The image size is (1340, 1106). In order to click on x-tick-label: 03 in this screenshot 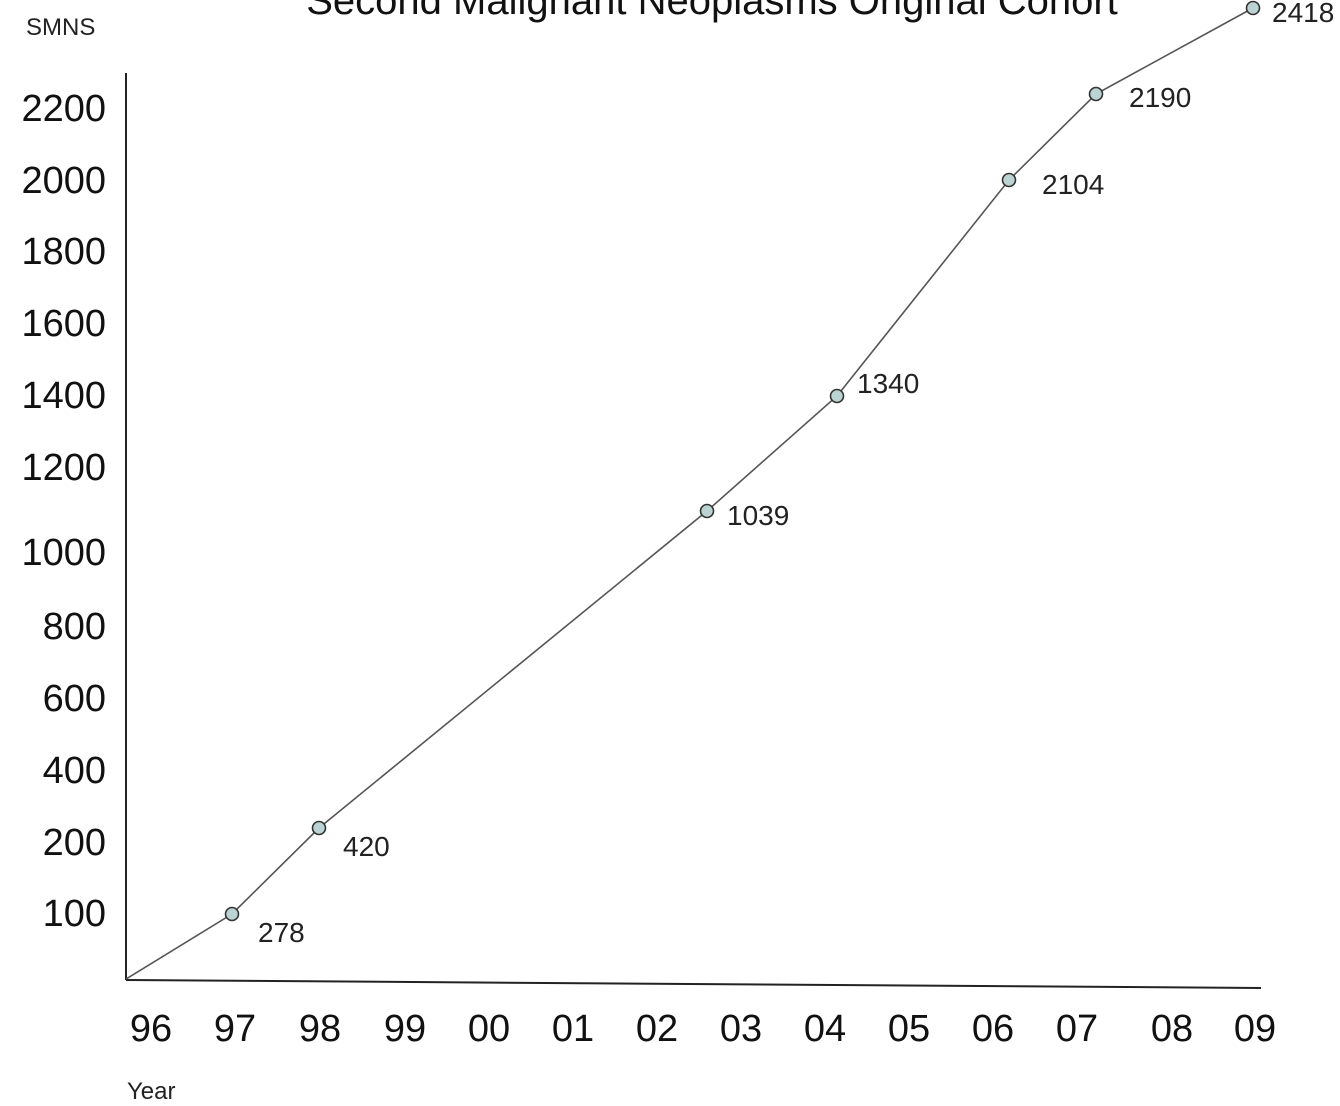, I will do `click(741, 1029)`.